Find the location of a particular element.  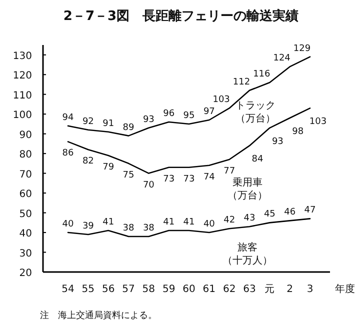

data-label: 82 is located at coordinates (88, 161).